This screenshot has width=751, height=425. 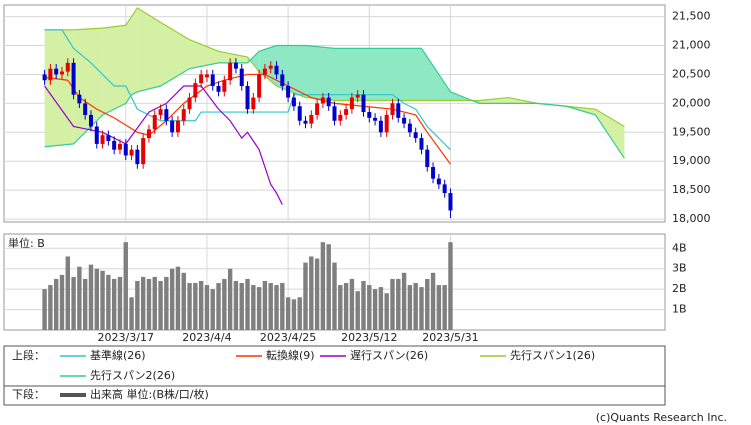 What do you see at coordinates (206, 337) in the screenshot?
I see `x-tick-label: 2023/4/4` at bounding box center [206, 337].